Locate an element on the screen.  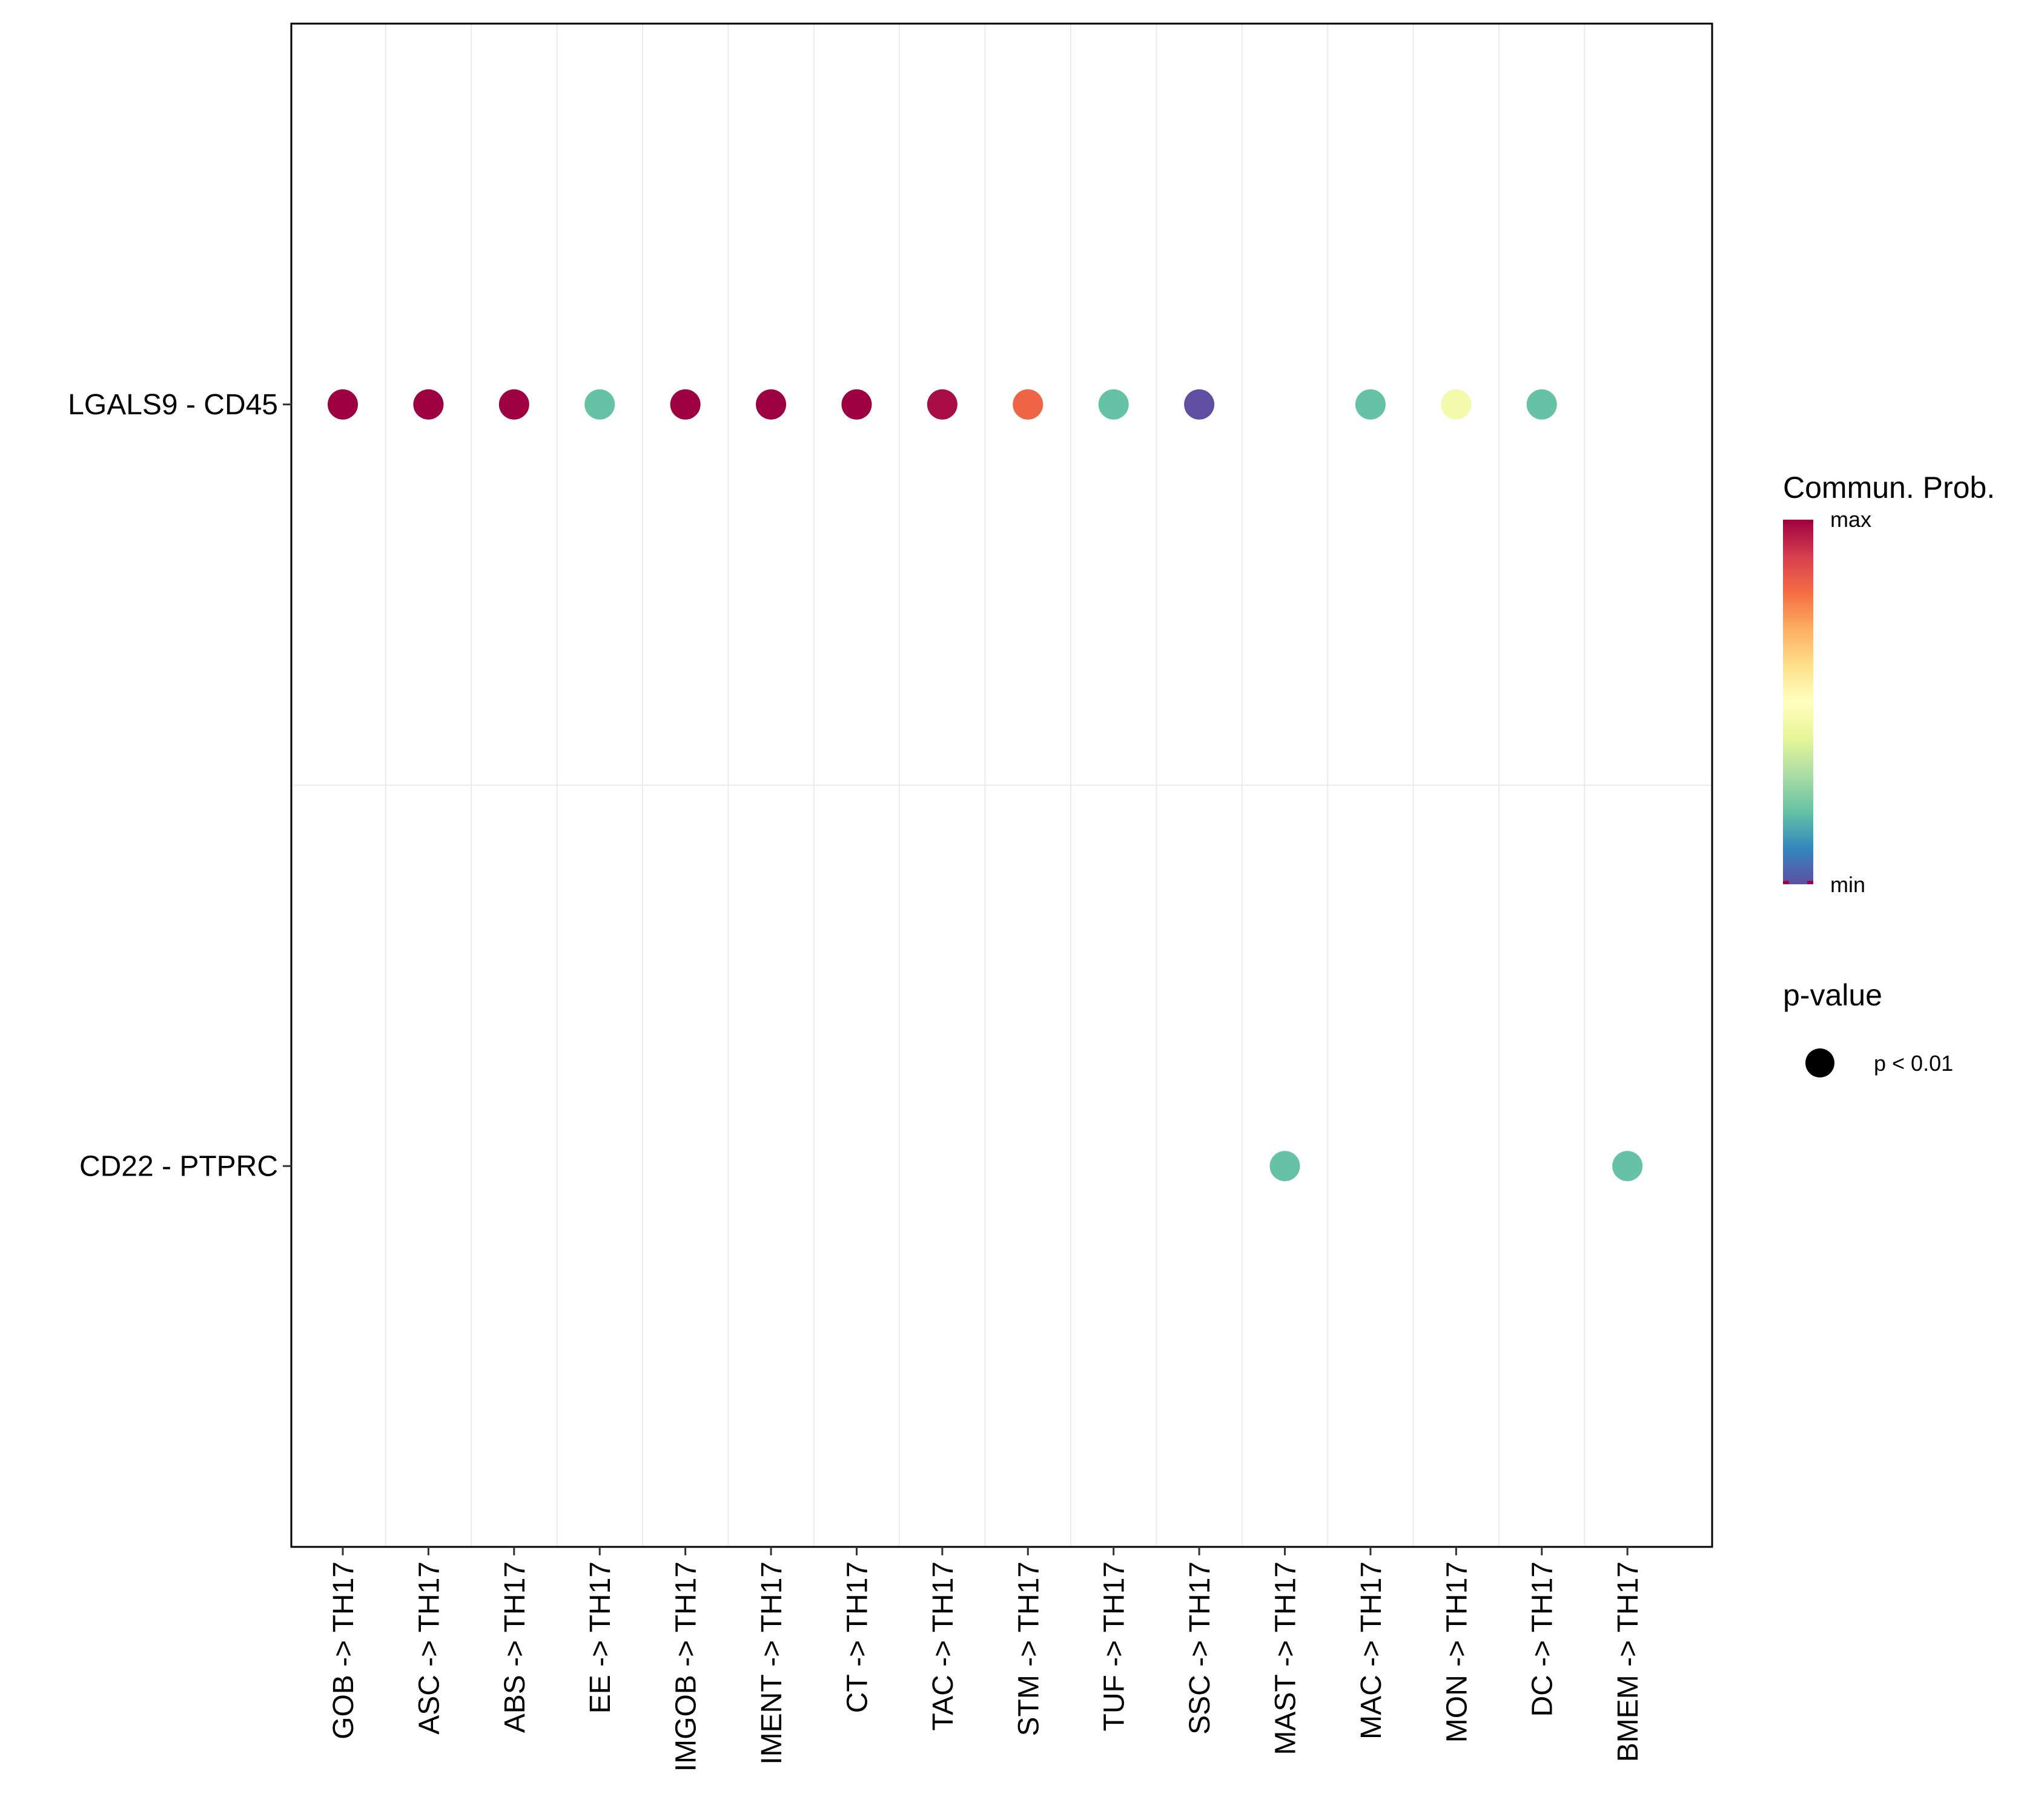
dot-lgals9-cd45-imgob-th17 is located at coordinates (685, 405).